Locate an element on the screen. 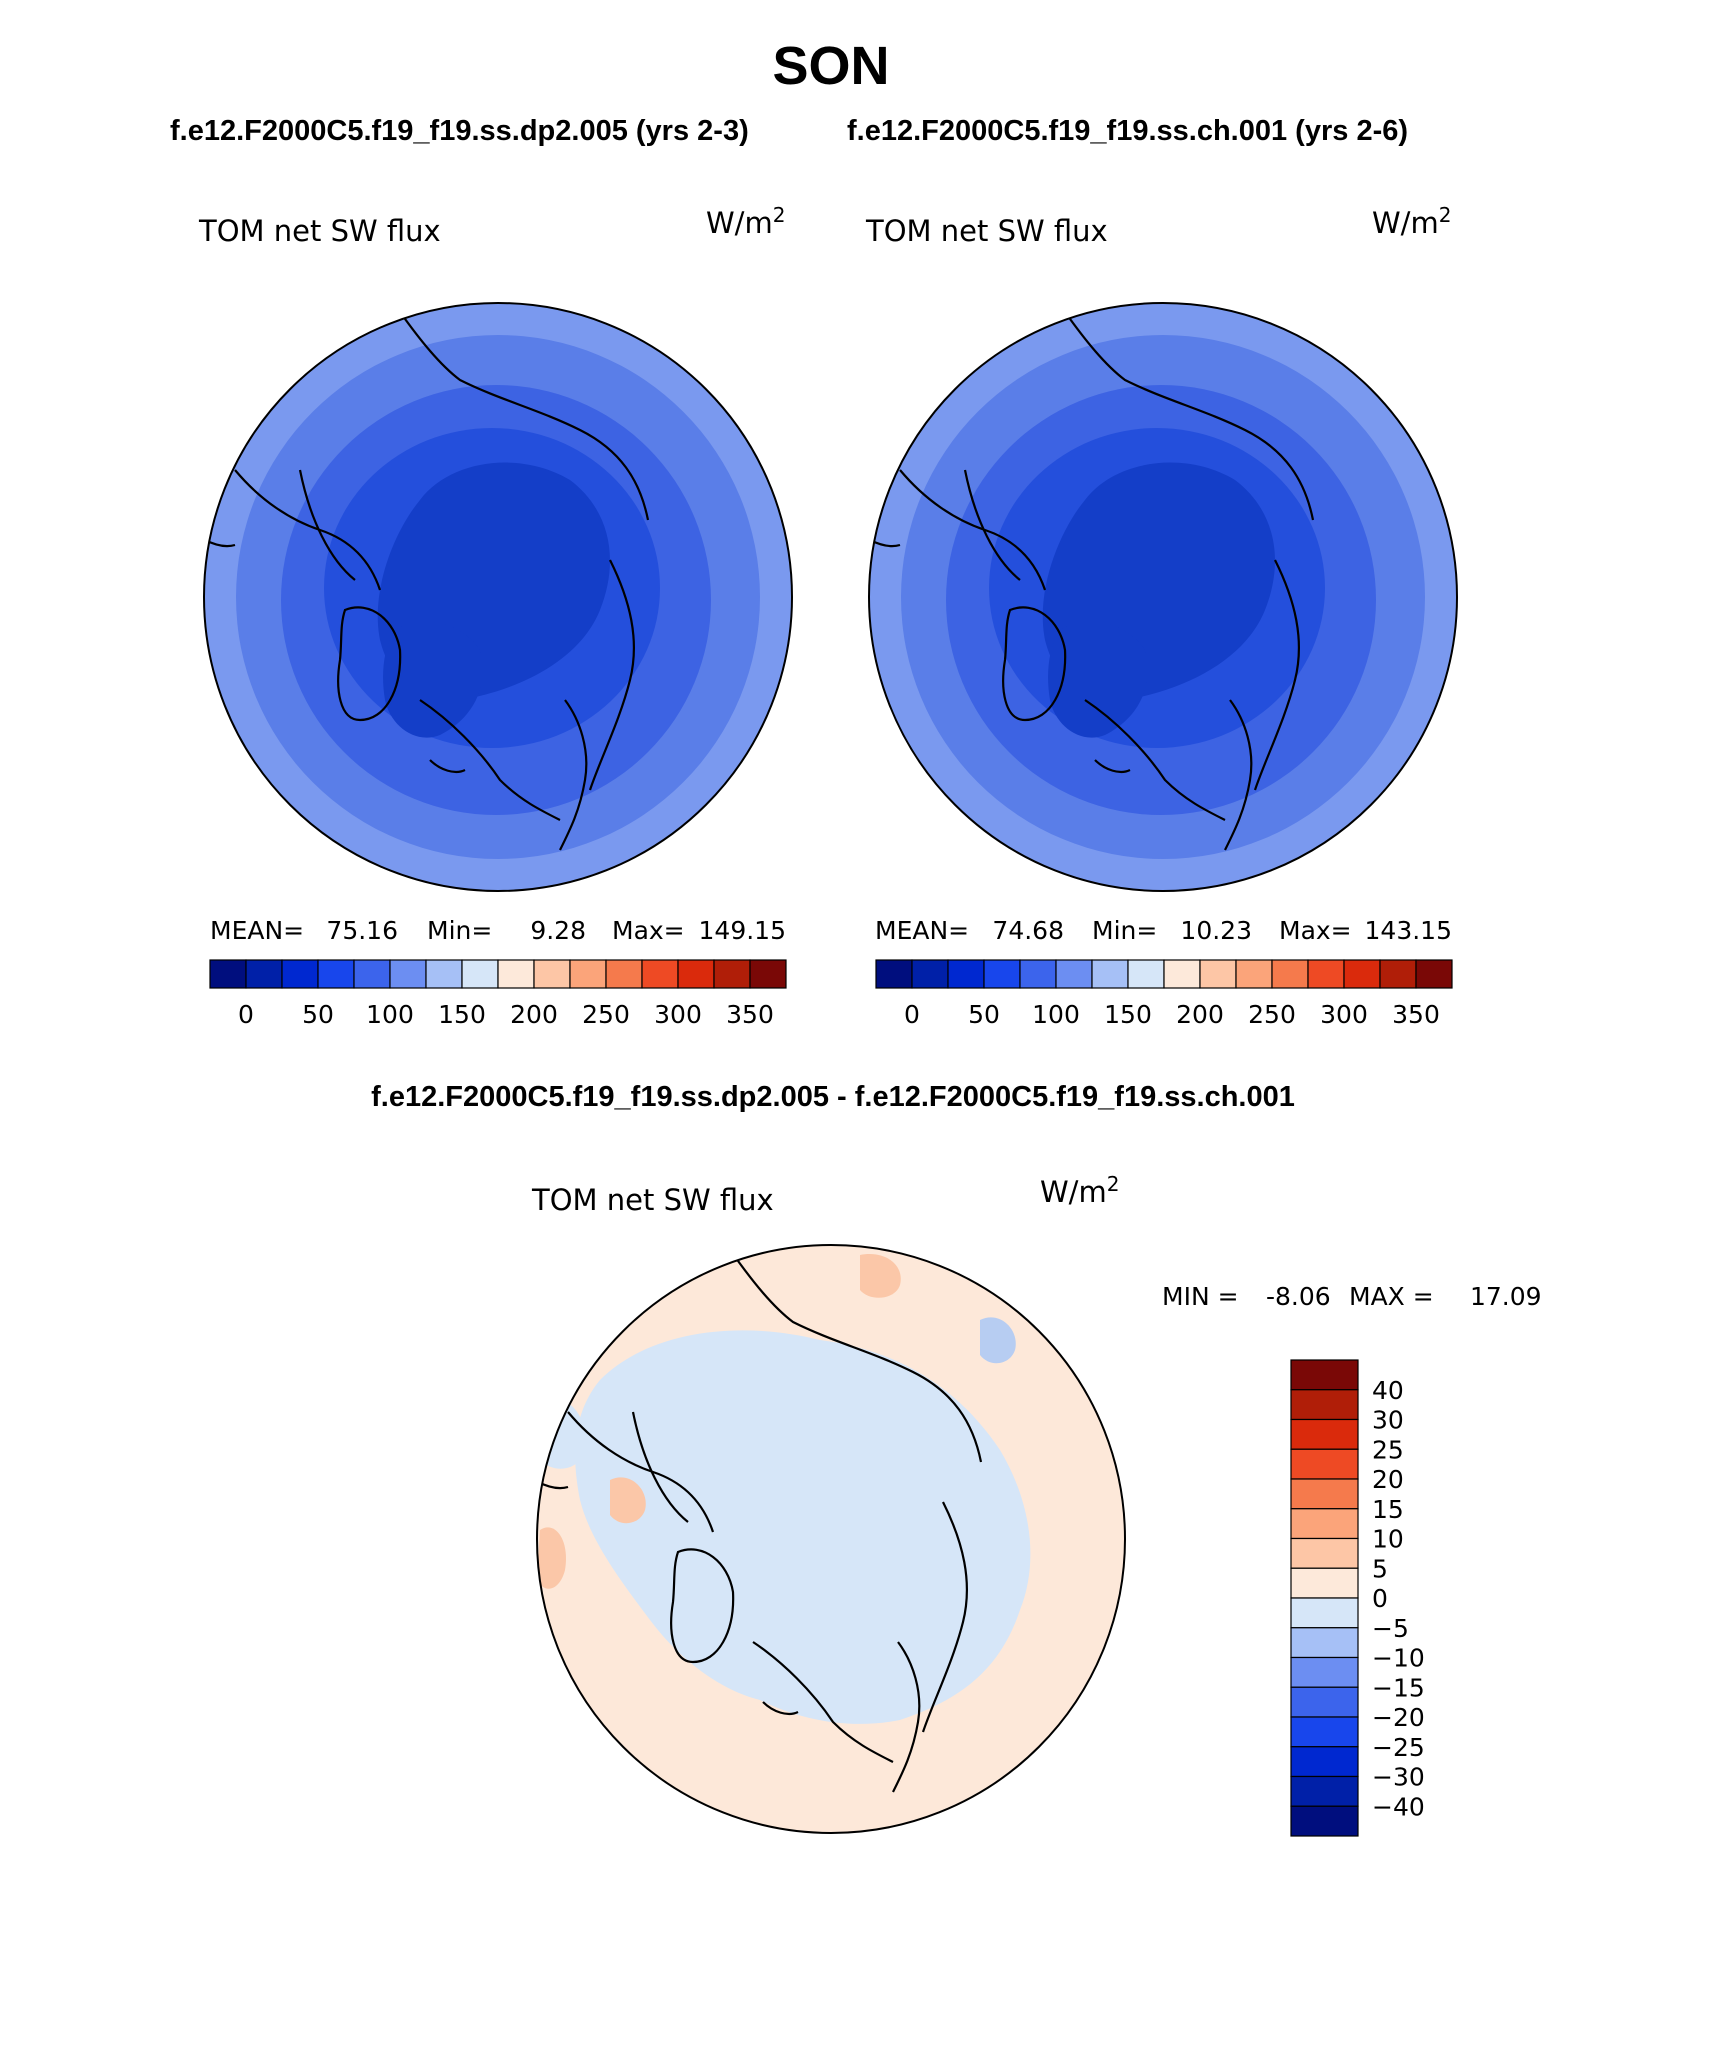 This screenshot has height=2061, width=1710. colorbar-tick-label: −5 is located at coordinates (1390, 1628).